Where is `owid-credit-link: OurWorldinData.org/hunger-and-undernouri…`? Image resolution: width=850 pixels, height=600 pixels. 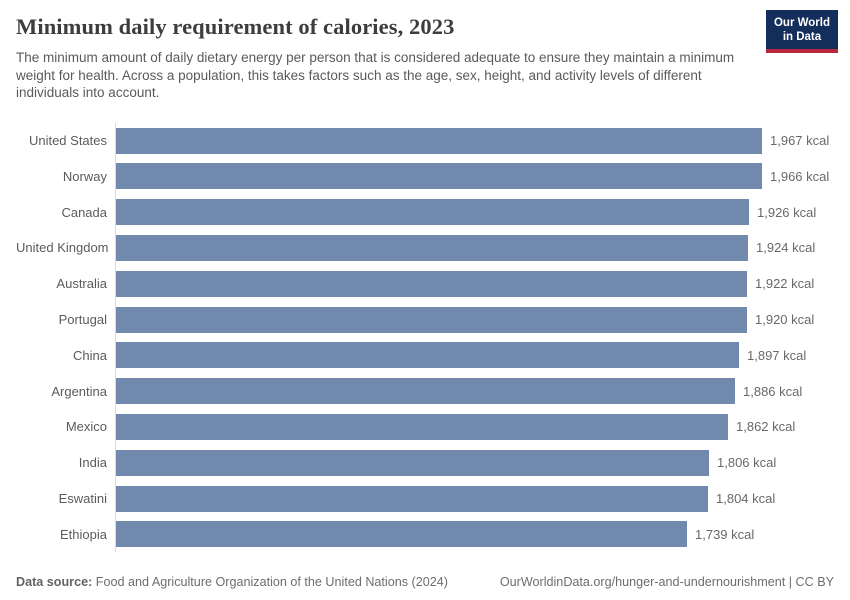
owid-credit-link: OurWorldinData.org/hunger-and-undernouri… is located at coordinates (666, 582).